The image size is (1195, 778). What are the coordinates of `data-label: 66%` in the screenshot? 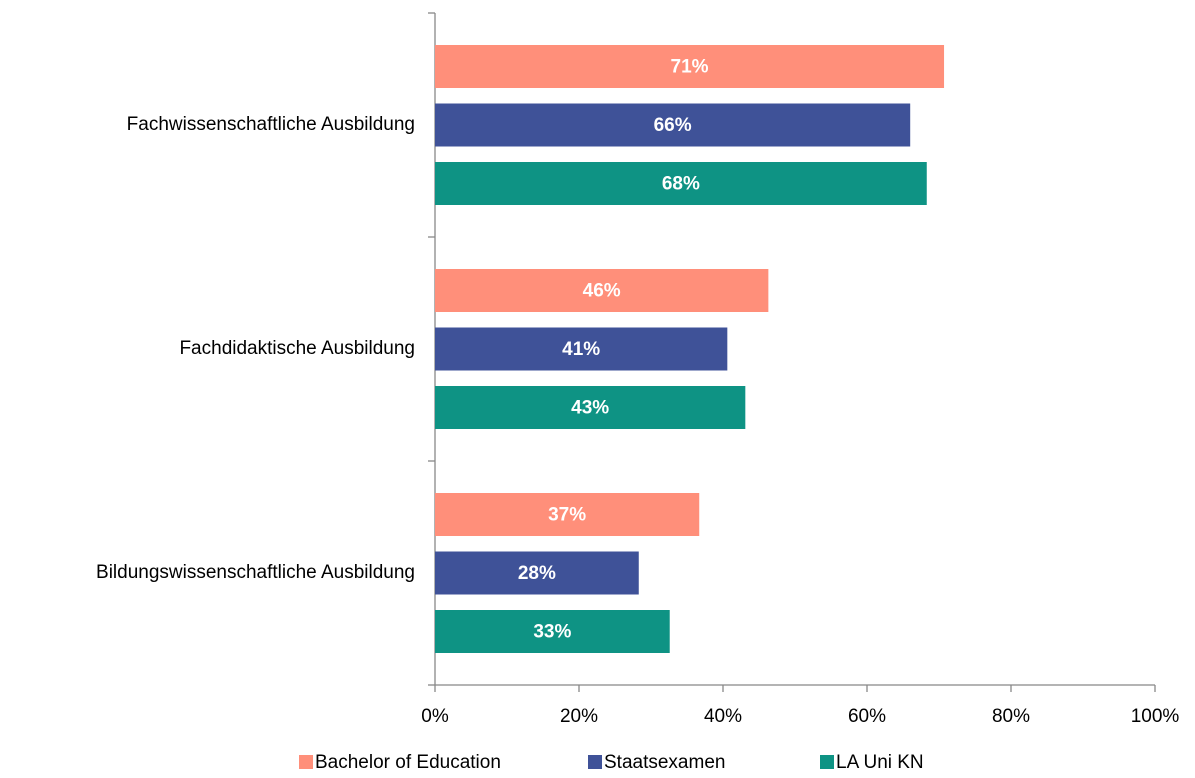 It's located at (673, 125).